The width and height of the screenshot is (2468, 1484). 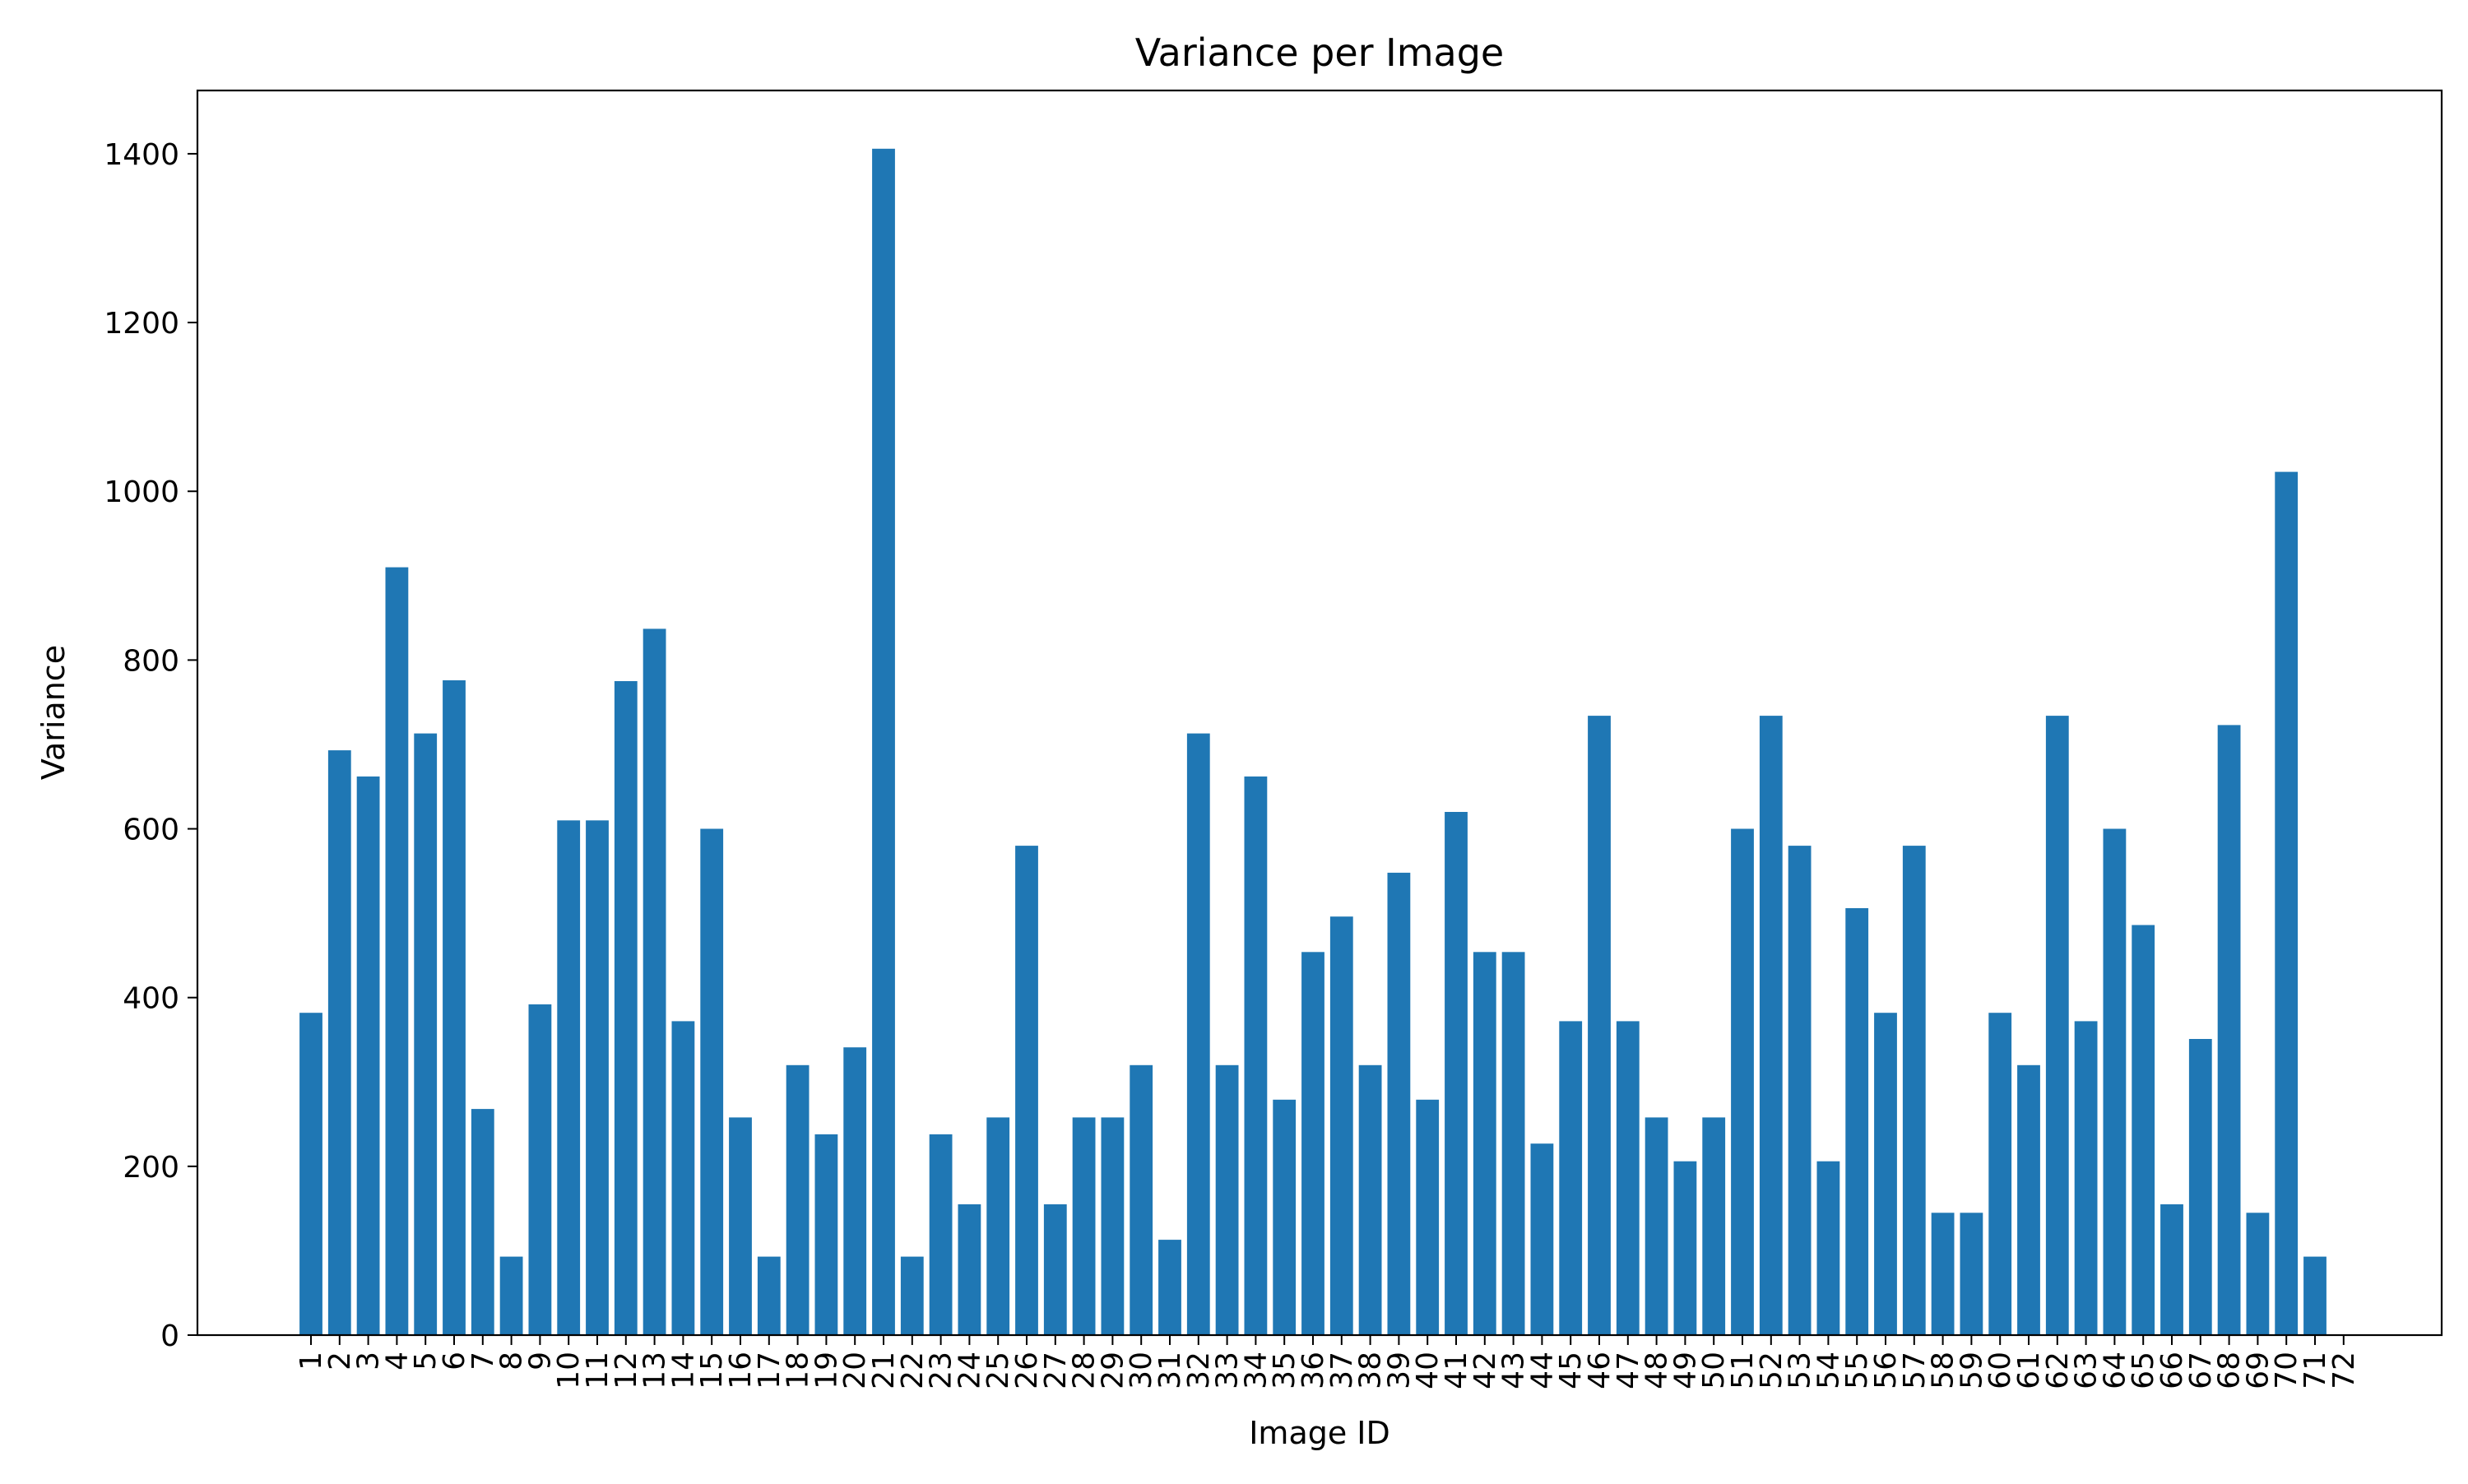 I want to click on x-tick-label-63: 63, so click(x=2087, y=1370).